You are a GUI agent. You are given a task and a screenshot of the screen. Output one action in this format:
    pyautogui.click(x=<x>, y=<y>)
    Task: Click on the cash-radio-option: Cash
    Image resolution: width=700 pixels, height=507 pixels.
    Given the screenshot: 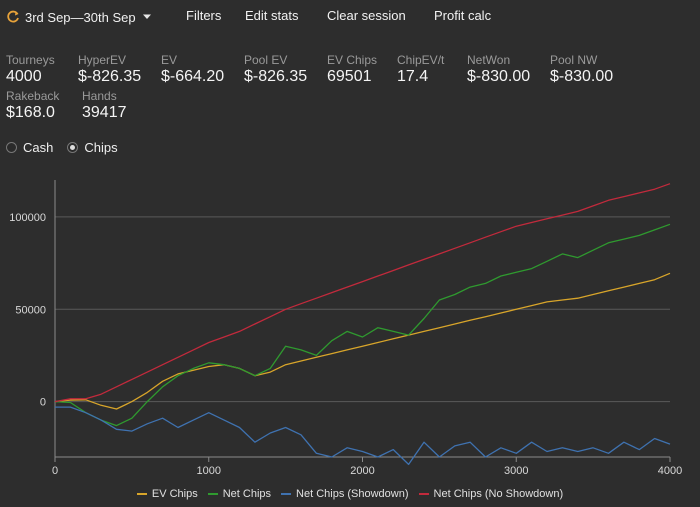 What is the action you would take?
    pyautogui.click(x=29, y=147)
    